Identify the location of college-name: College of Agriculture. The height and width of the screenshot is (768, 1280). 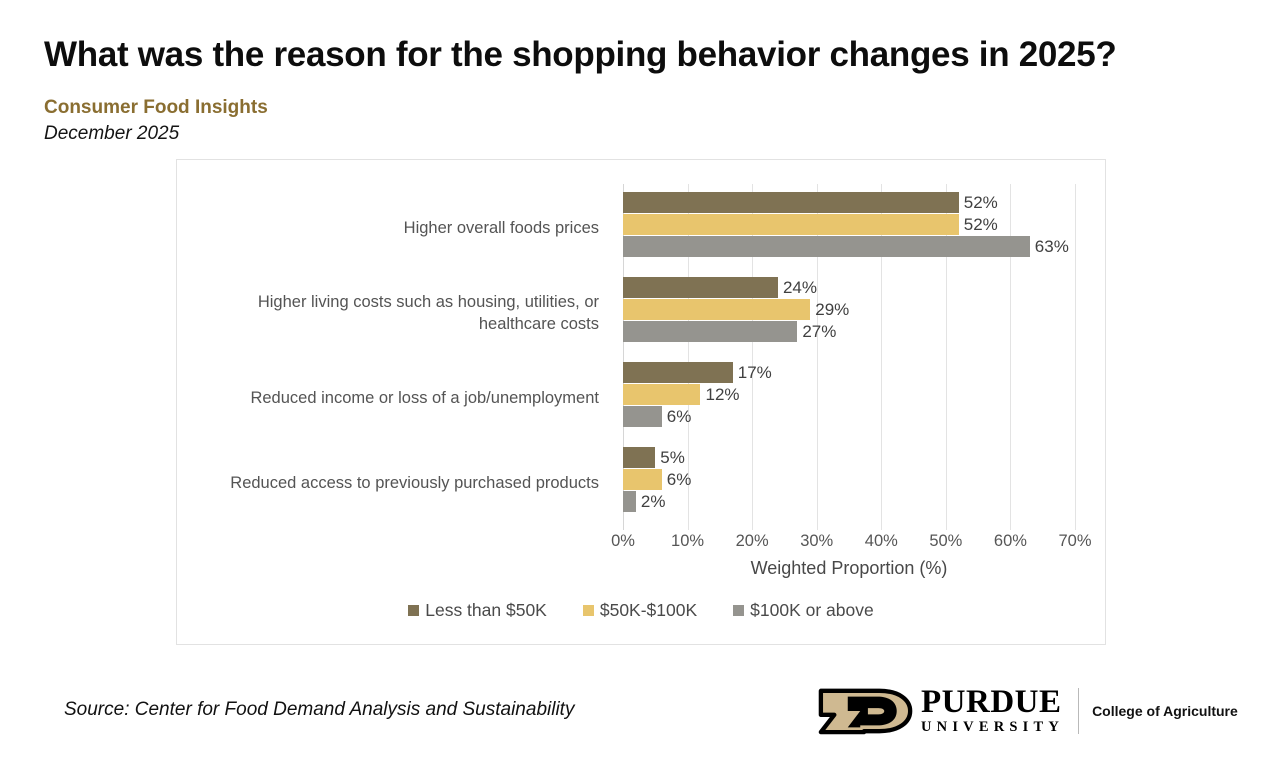
(1165, 711).